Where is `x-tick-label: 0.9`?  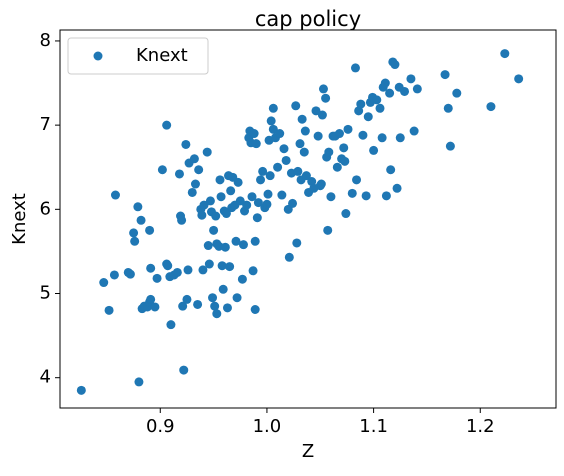 x-tick-label: 0.9 is located at coordinates (160, 426).